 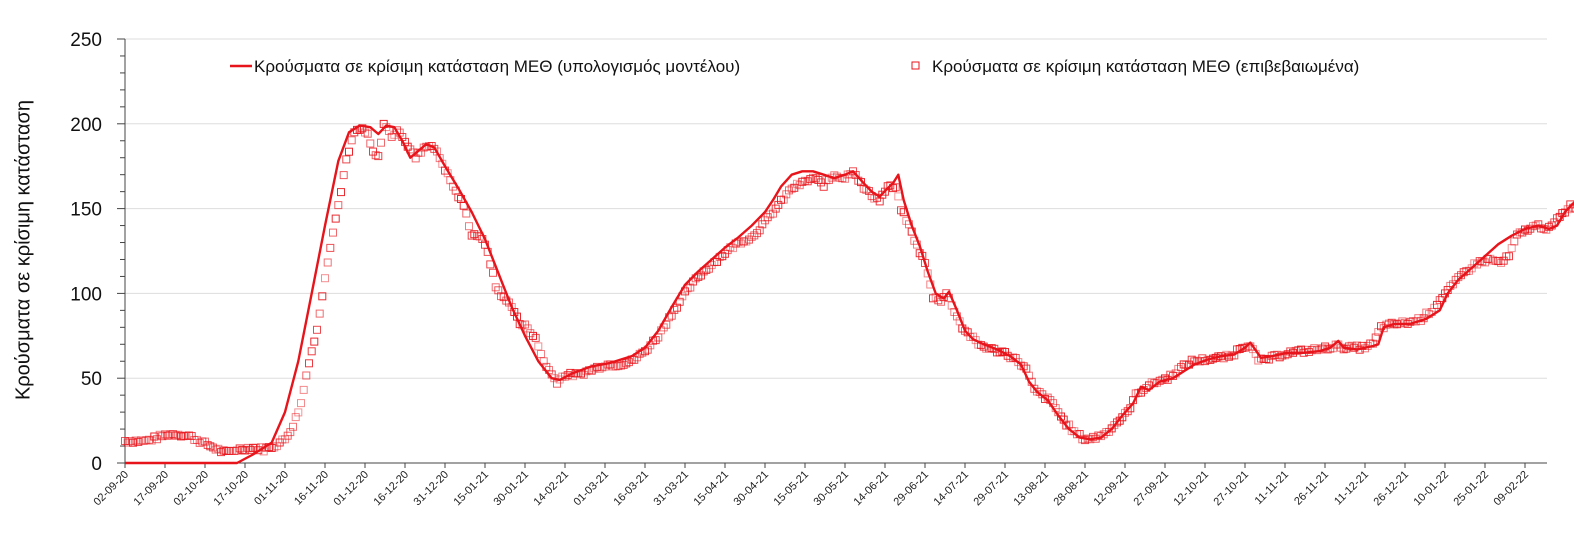 I want to click on x-tick-label: 25-01-22, so click(x=1471, y=489).